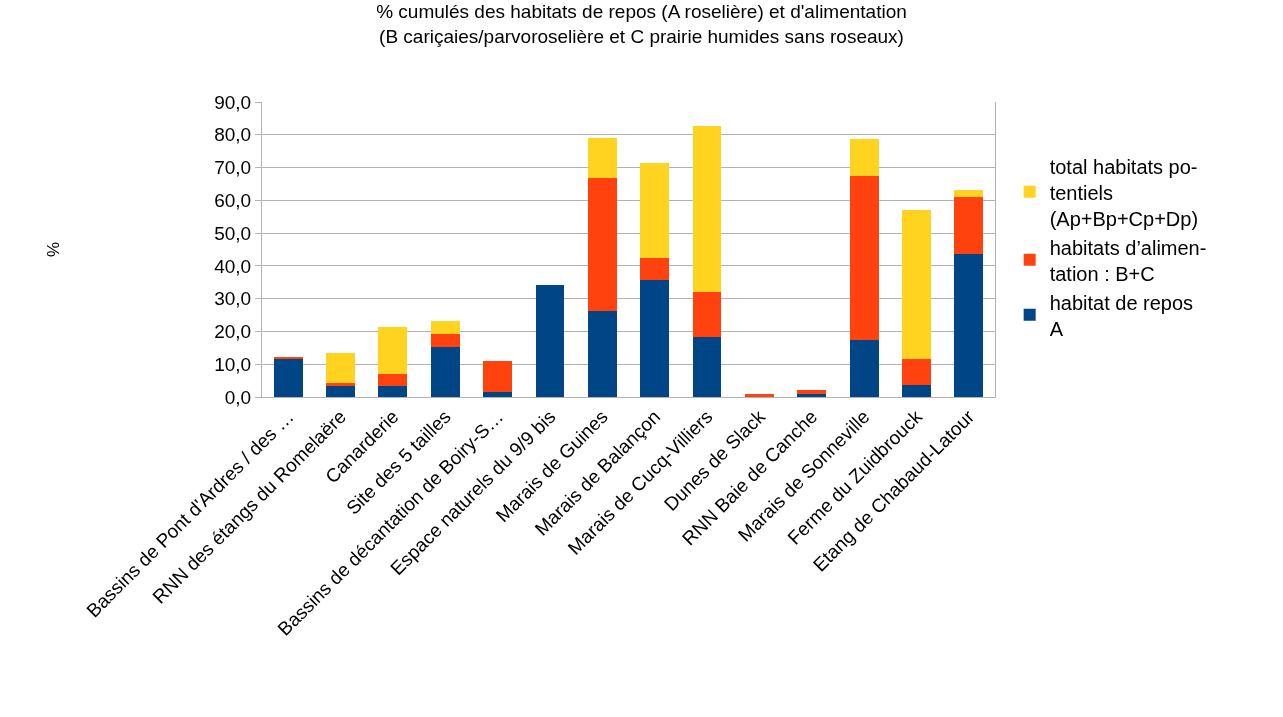 This screenshot has height=717, width=1283. Describe the element at coordinates (233, 233) in the screenshot. I see `y-tick-label: 50,0` at that location.